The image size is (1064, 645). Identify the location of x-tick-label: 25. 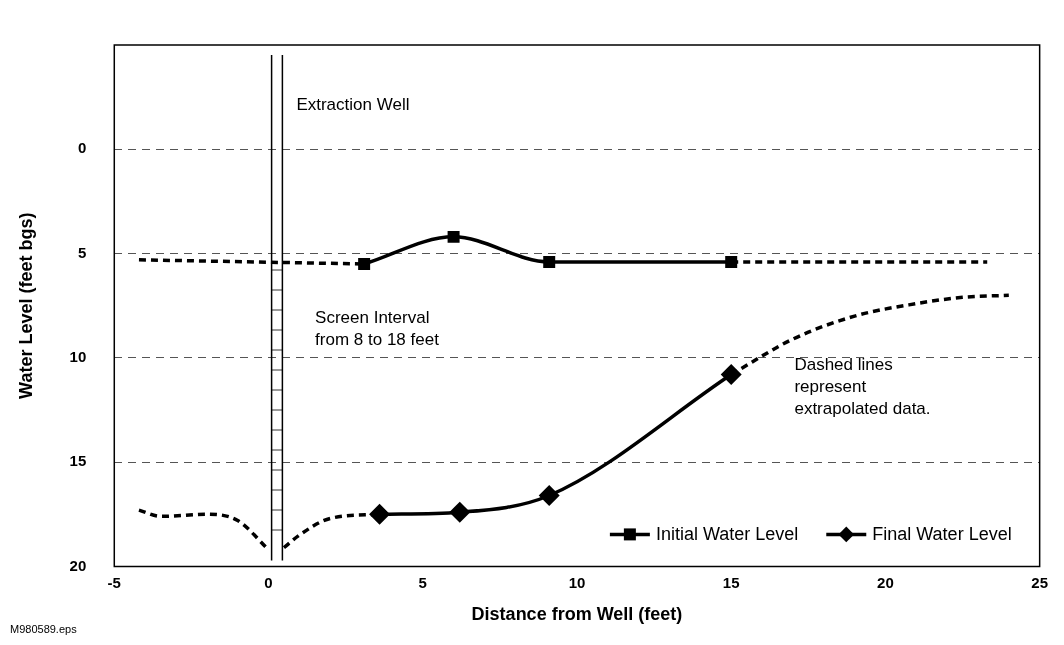
(1039, 582).